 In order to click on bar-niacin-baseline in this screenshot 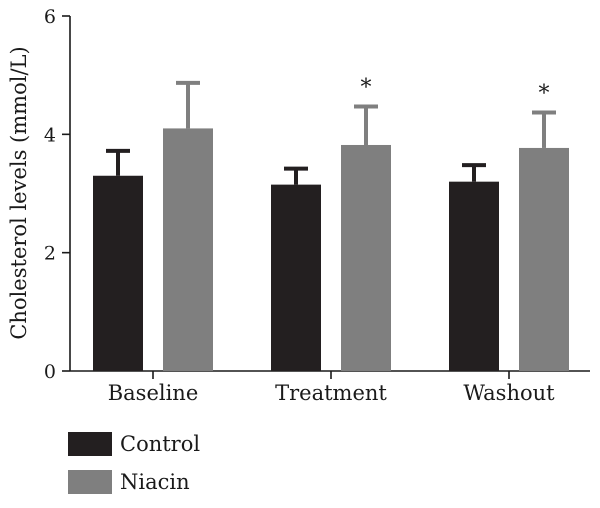, I will do `click(188, 249)`.